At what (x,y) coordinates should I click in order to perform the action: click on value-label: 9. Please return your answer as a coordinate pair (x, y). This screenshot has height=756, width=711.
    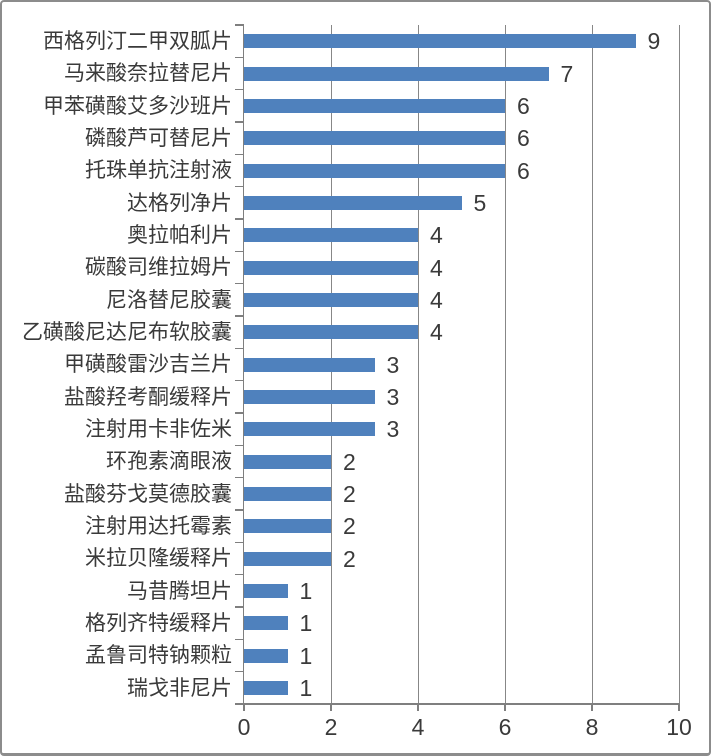
    Looking at the image, I should click on (654, 41).